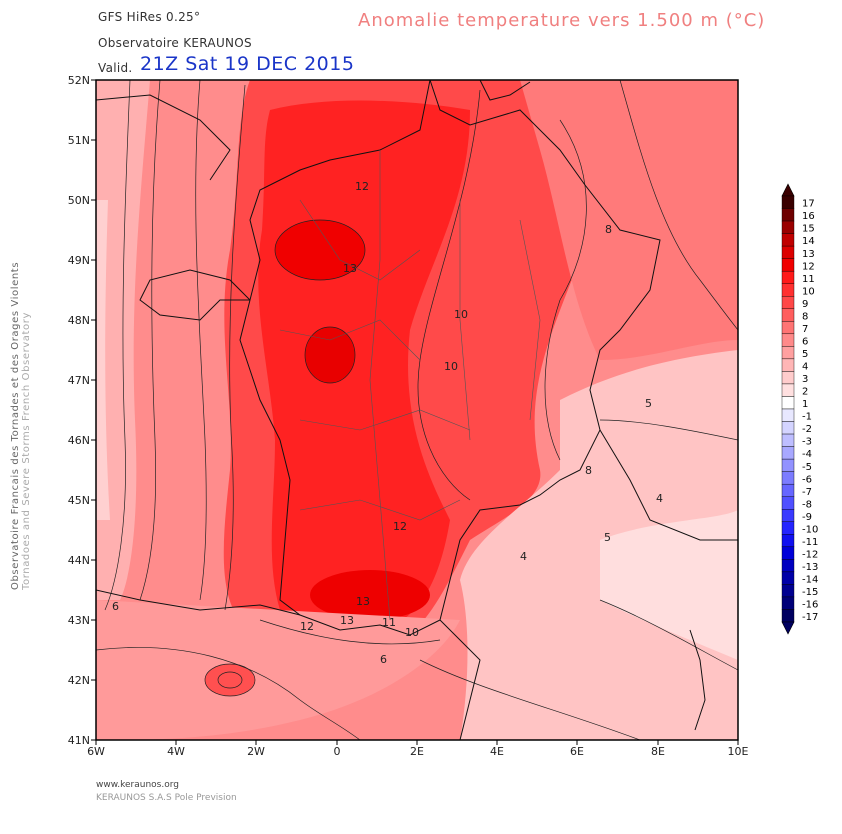 The image size is (842, 834). I want to click on colorbar-label: -15, so click(810, 592).